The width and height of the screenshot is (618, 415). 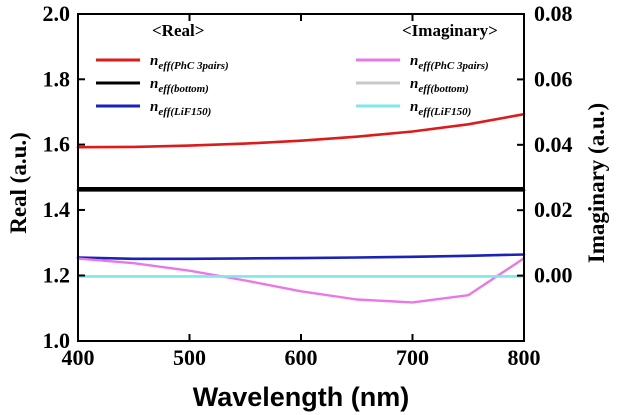 I want to click on y-right-tick-label: 0.00, so click(x=553, y=275).